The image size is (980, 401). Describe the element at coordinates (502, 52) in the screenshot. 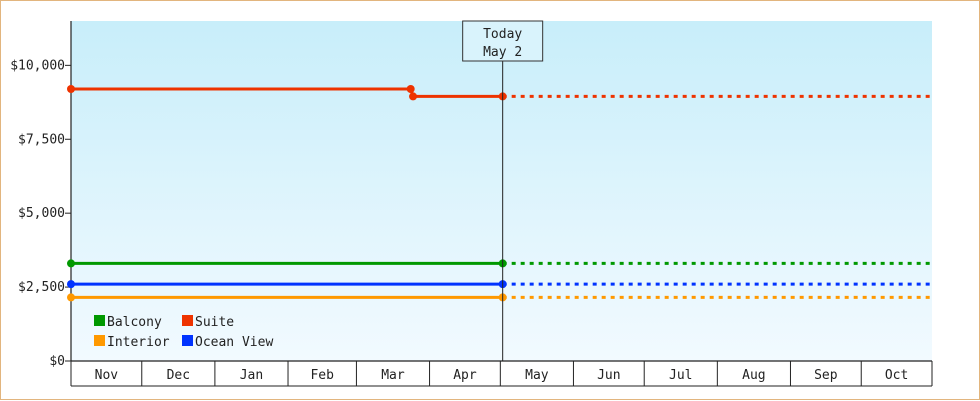

I see `today-label-date: May 2` at that location.